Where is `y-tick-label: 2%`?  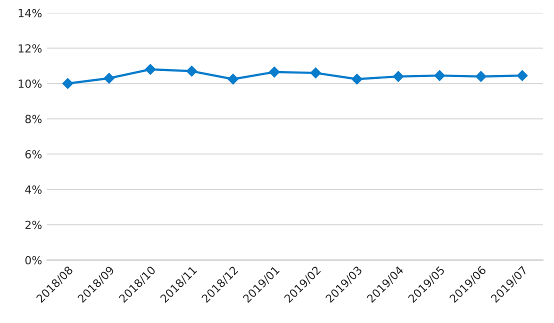 y-tick-label: 2% is located at coordinates (33, 225).